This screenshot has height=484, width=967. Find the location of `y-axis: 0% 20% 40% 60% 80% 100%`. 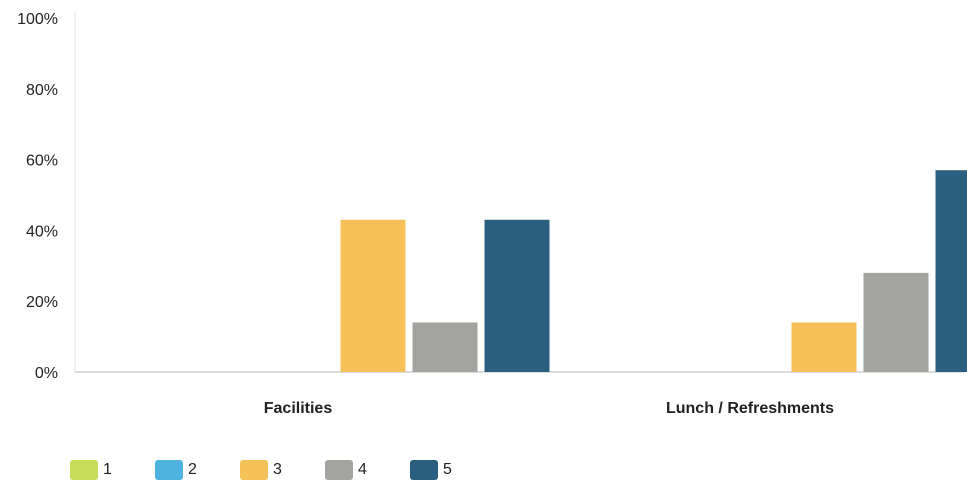

y-axis: 0% 20% 40% 60% 80% 100% is located at coordinates (37, 196).